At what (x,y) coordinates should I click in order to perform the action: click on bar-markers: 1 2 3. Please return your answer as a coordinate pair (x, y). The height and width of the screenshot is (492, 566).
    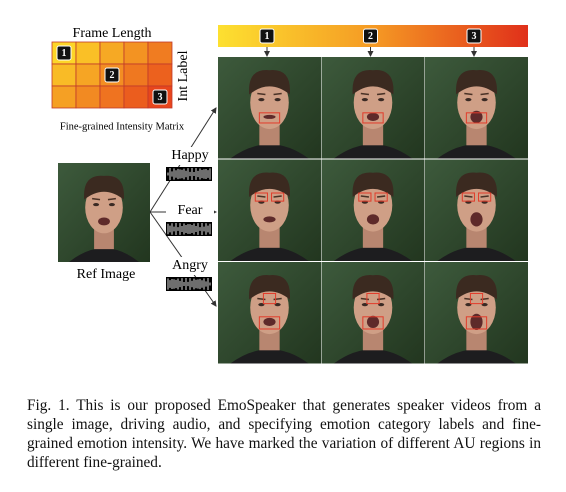
    Looking at the image, I should click on (370, 42).